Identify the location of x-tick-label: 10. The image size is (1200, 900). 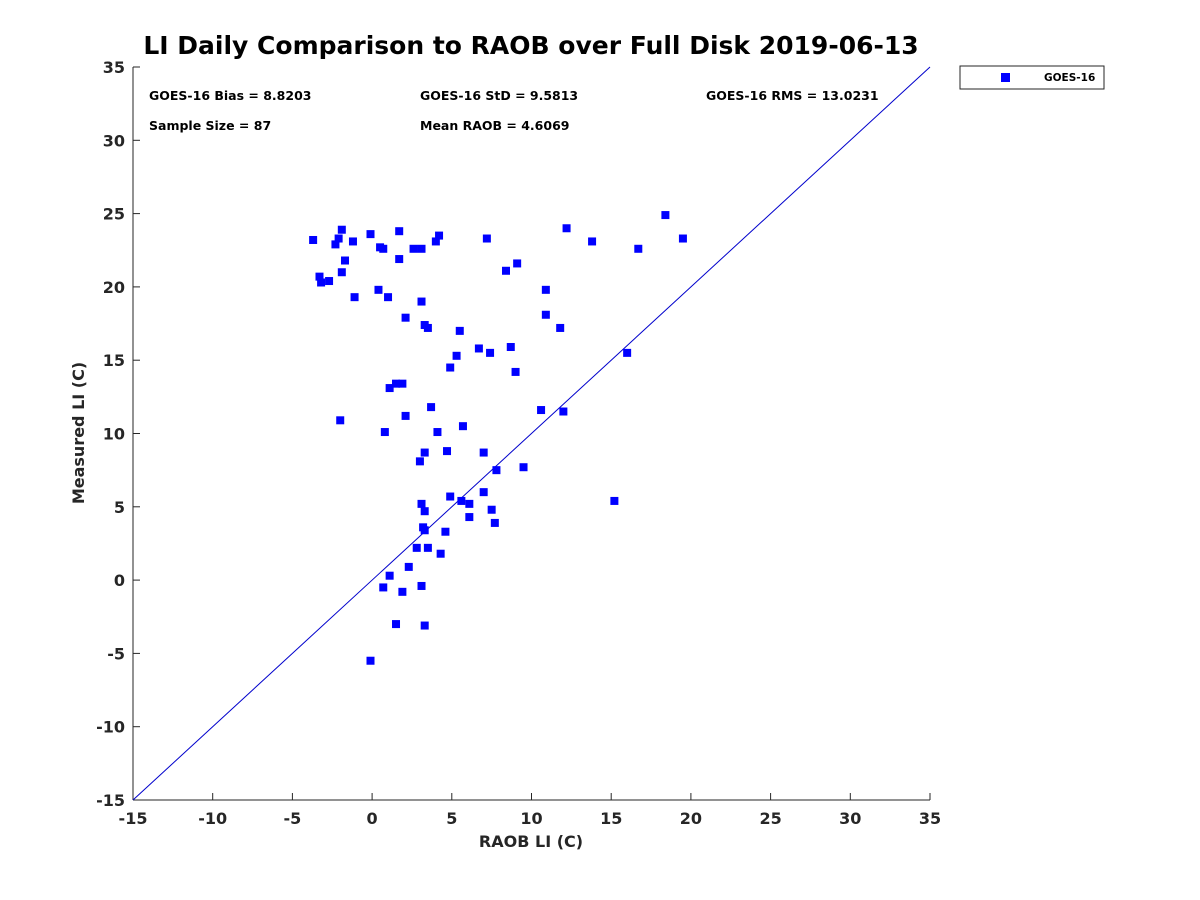
(531, 818).